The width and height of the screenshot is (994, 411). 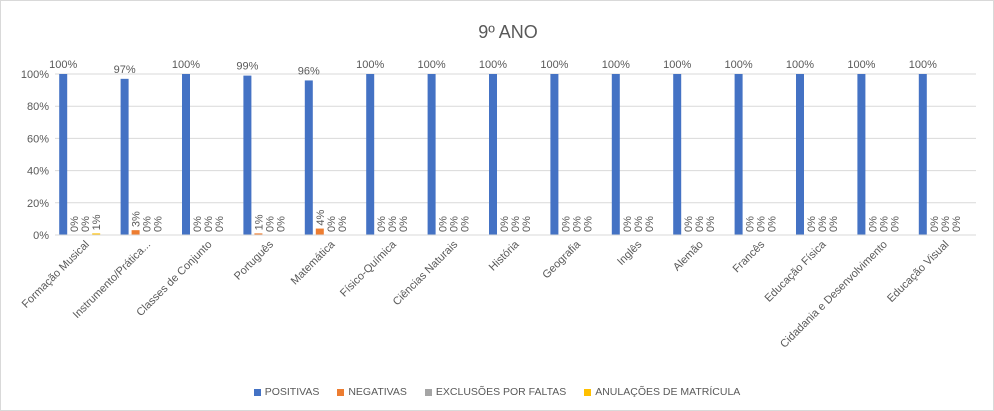 I want to click on y-tick-label: 20%, so click(x=38, y=204).